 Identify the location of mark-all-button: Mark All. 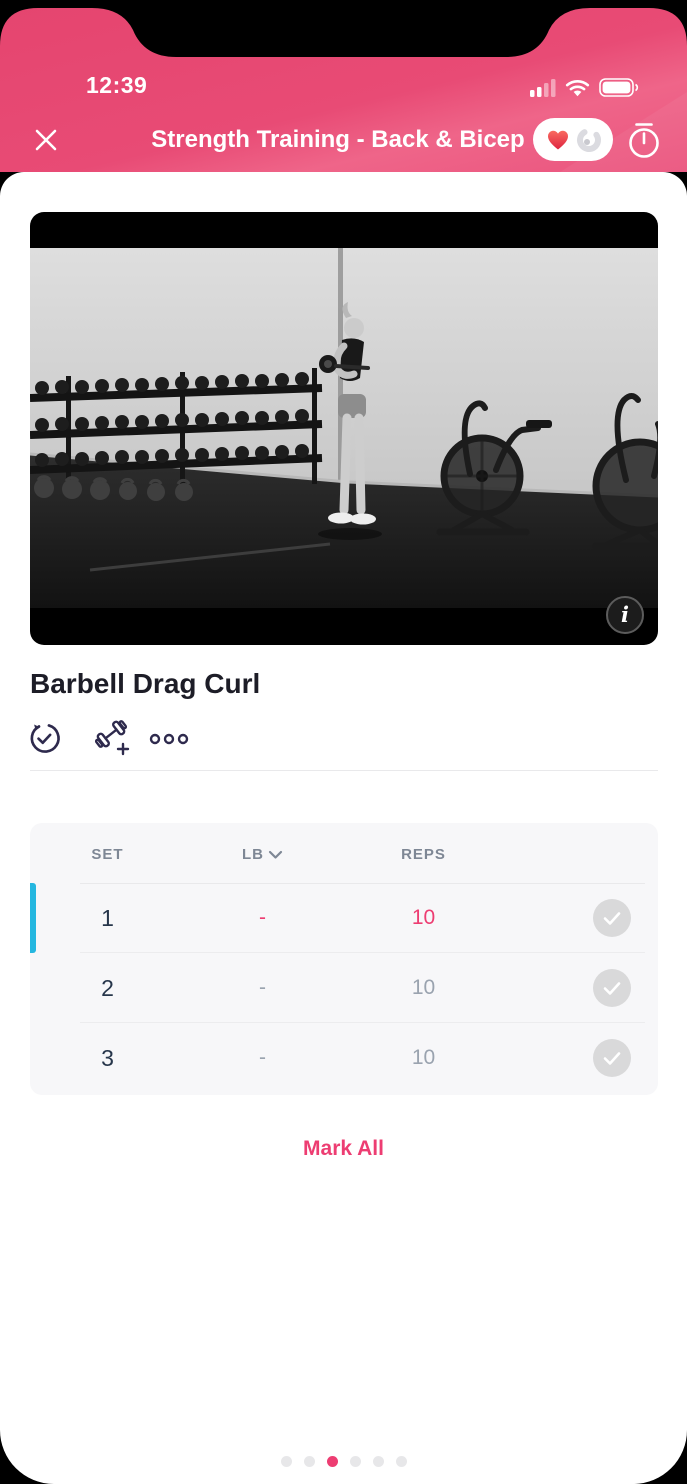
(343, 1149).